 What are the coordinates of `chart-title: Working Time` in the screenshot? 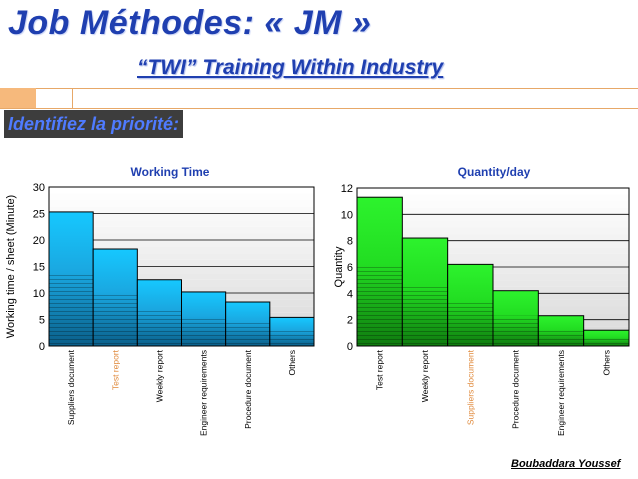 It's located at (170, 172).